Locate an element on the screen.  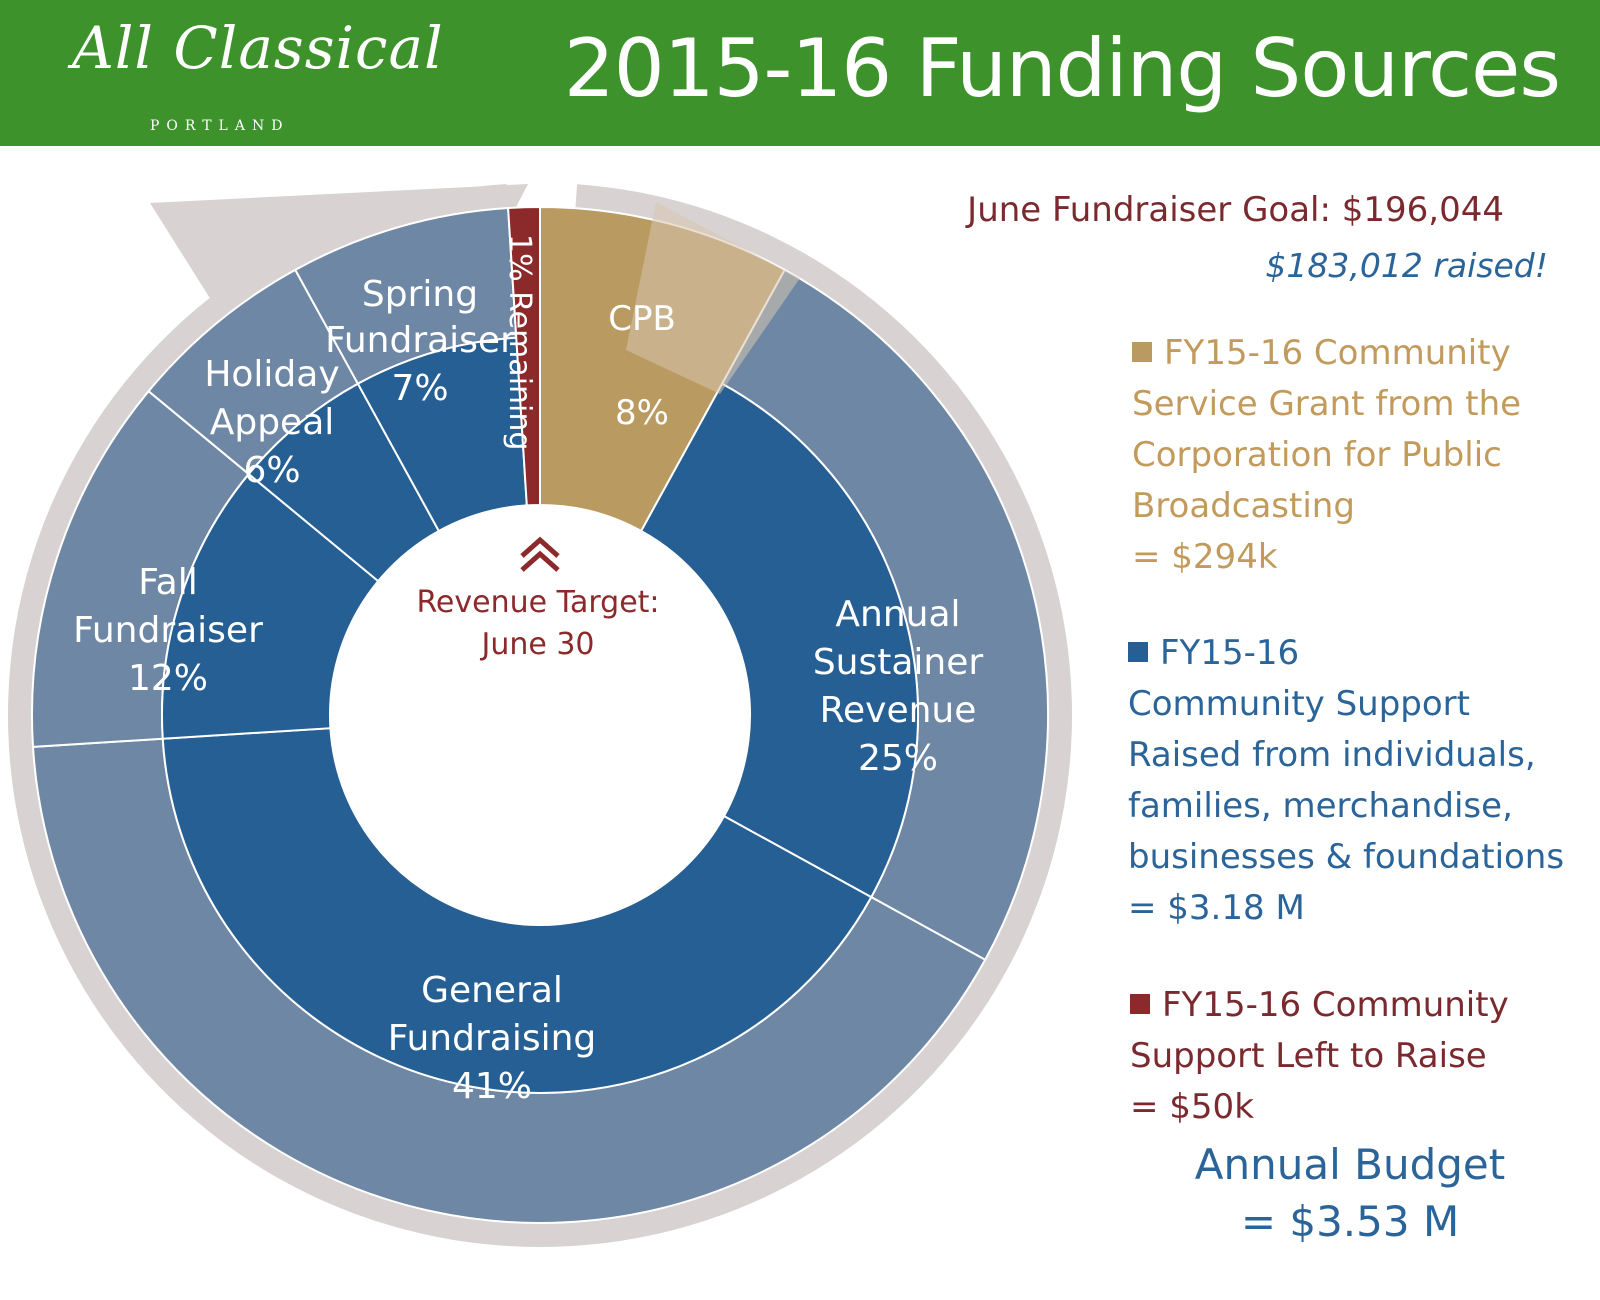
goal-text: June Fundraiser Goal: $196,044 is located at coordinates (1235, 210).